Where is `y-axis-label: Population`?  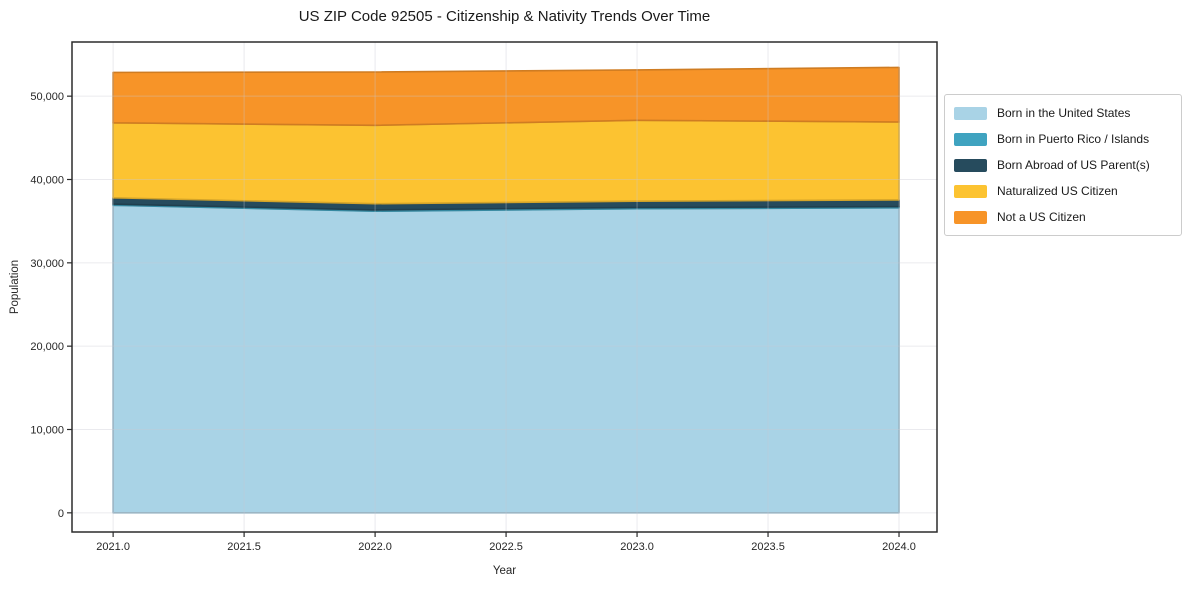
y-axis-label: Population is located at coordinates (15, 287).